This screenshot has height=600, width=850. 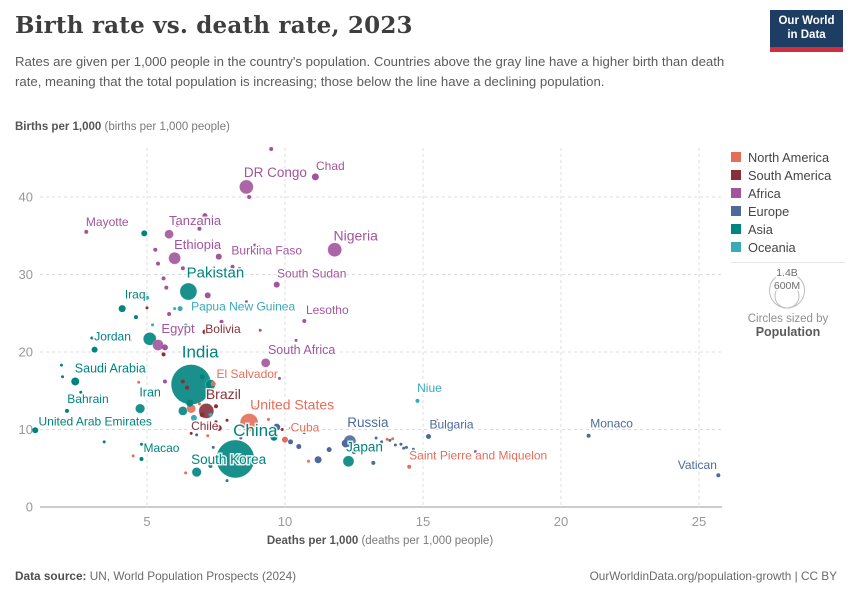 I want to click on country-label-monaco: Monaco, so click(x=612, y=423).